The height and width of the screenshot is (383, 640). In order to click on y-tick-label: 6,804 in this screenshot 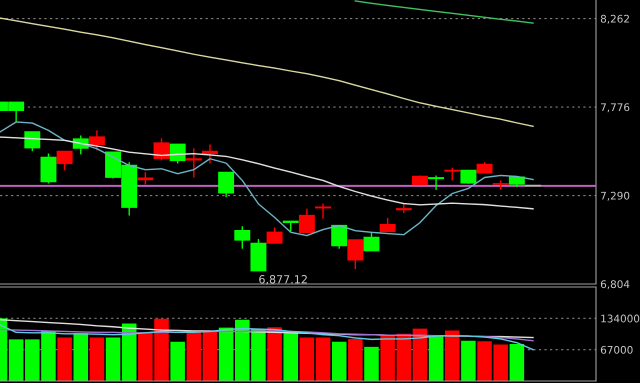, I will do `click(615, 285)`.